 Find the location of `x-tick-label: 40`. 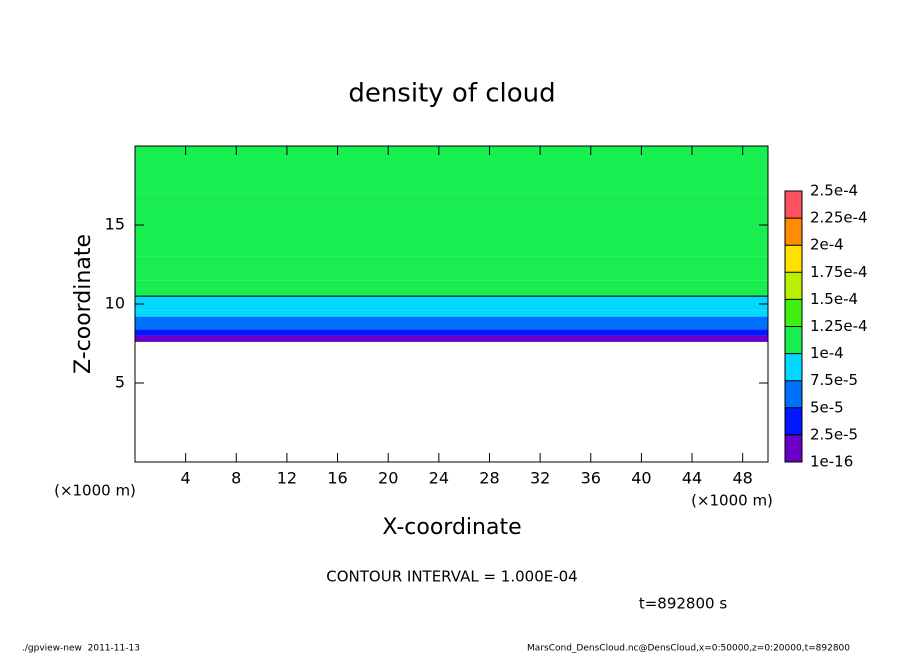

x-tick-label: 40 is located at coordinates (641, 478).